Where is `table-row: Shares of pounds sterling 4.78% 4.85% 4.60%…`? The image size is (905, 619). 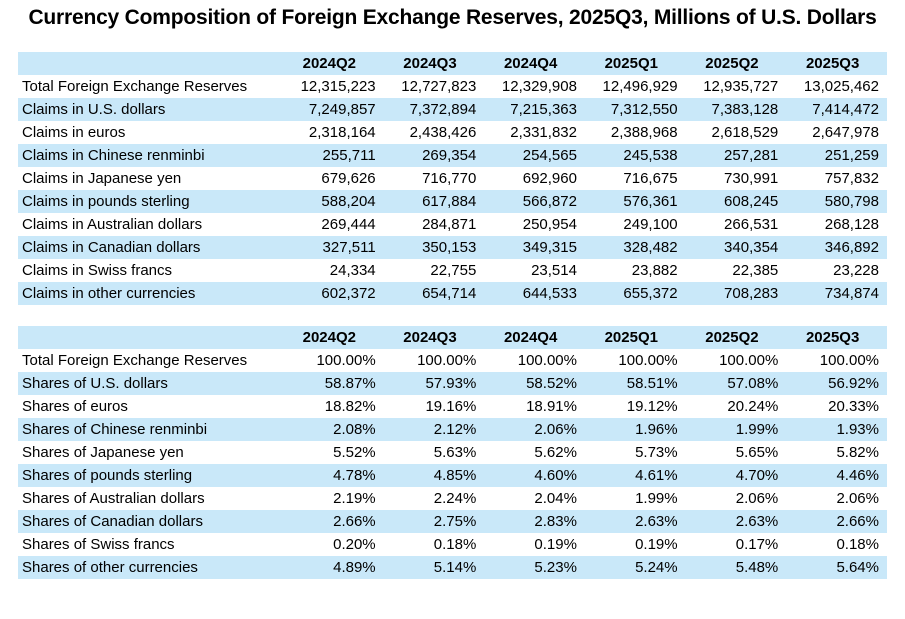 table-row: Shares of pounds sterling 4.78% 4.85% 4.60%… is located at coordinates (452, 475).